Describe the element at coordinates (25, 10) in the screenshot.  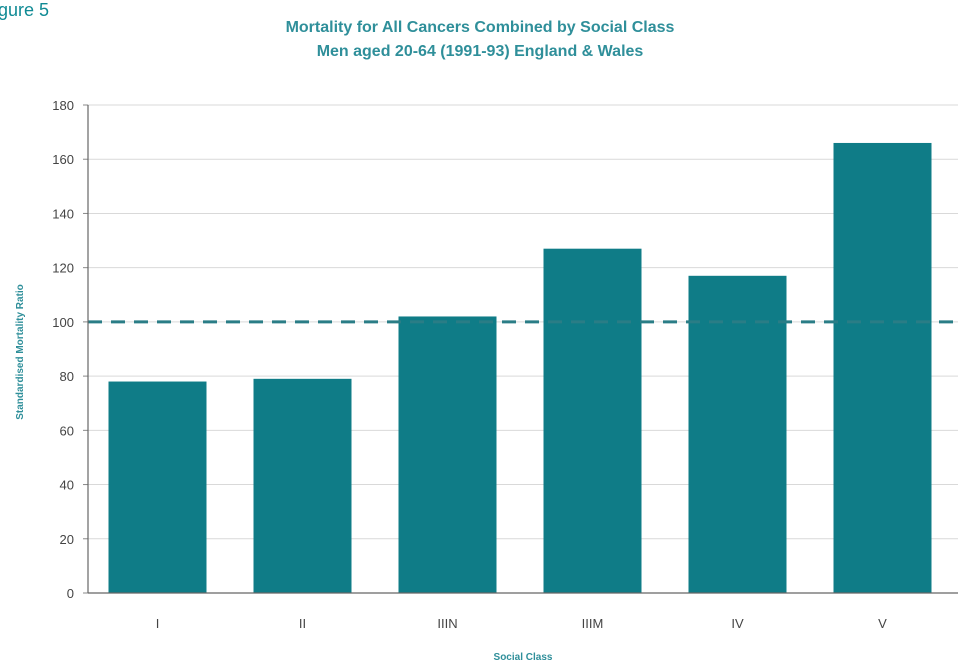
I see `figure-label: igure 5` at that location.